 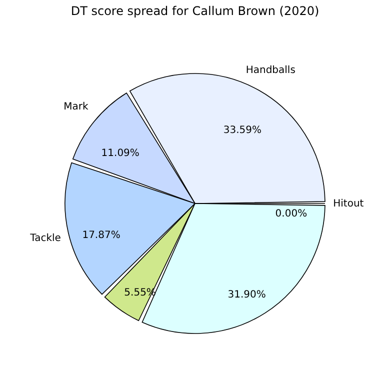 What do you see at coordinates (271, 70) in the screenshot?
I see `slice-label: Handballs` at bounding box center [271, 70].